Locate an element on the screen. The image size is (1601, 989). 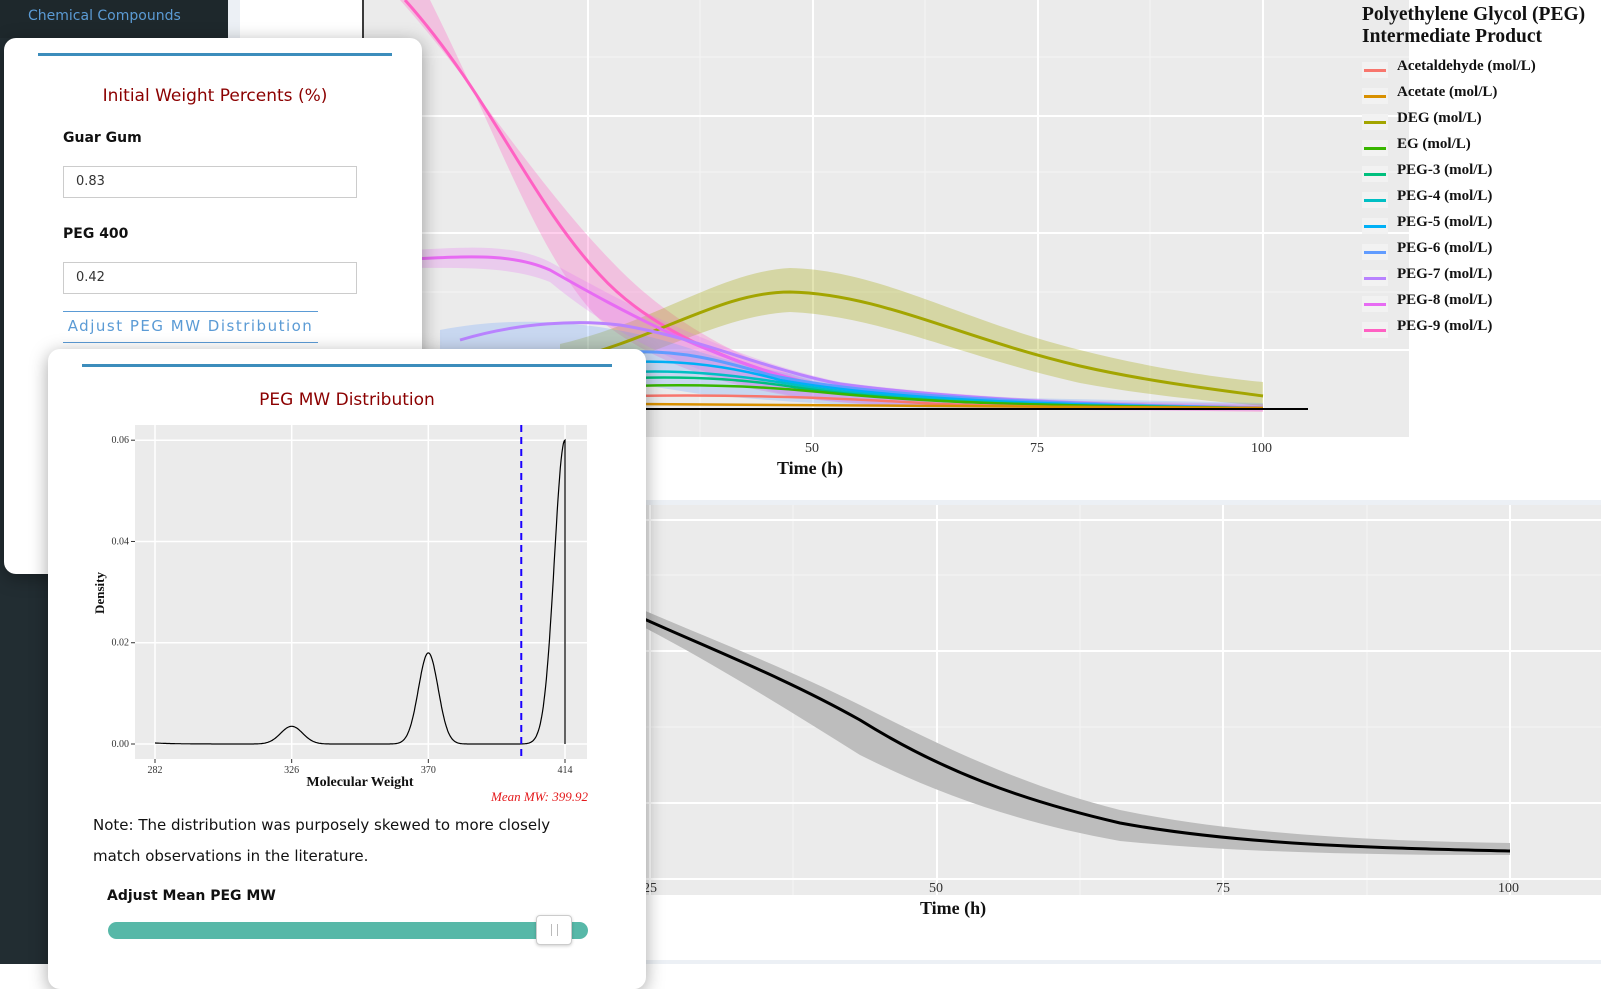
grip-icon is located at coordinates (555, 930).